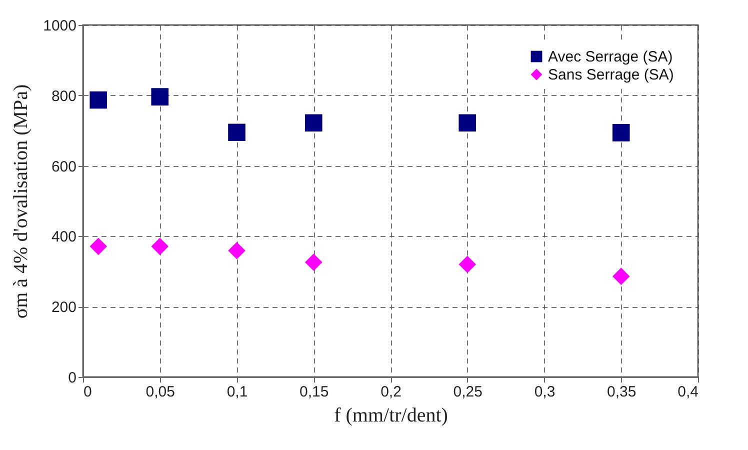 The height and width of the screenshot is (450, 748). Describe the element at coordinates (688, 392) in the screenshot. I see `x-tick-label: 0,4` at that location.